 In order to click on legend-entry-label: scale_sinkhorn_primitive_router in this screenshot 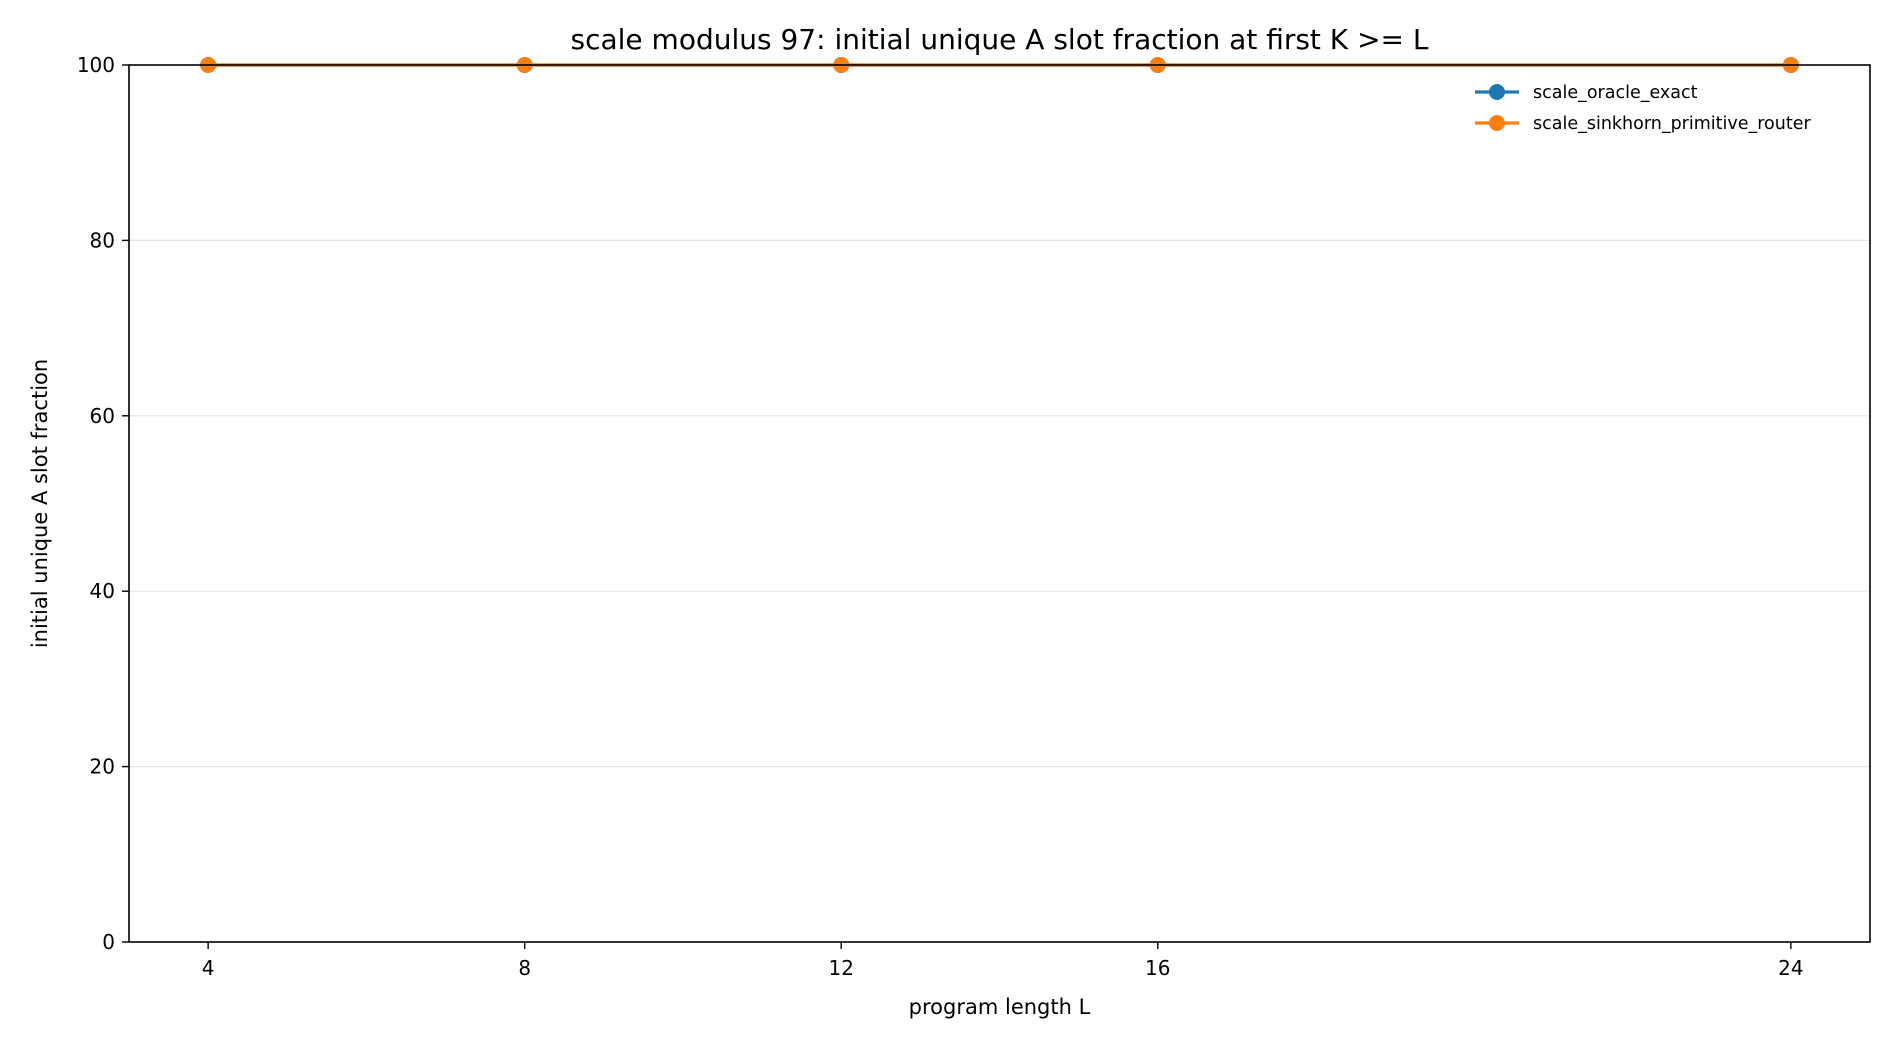, I will do `click(1672, 124)`.